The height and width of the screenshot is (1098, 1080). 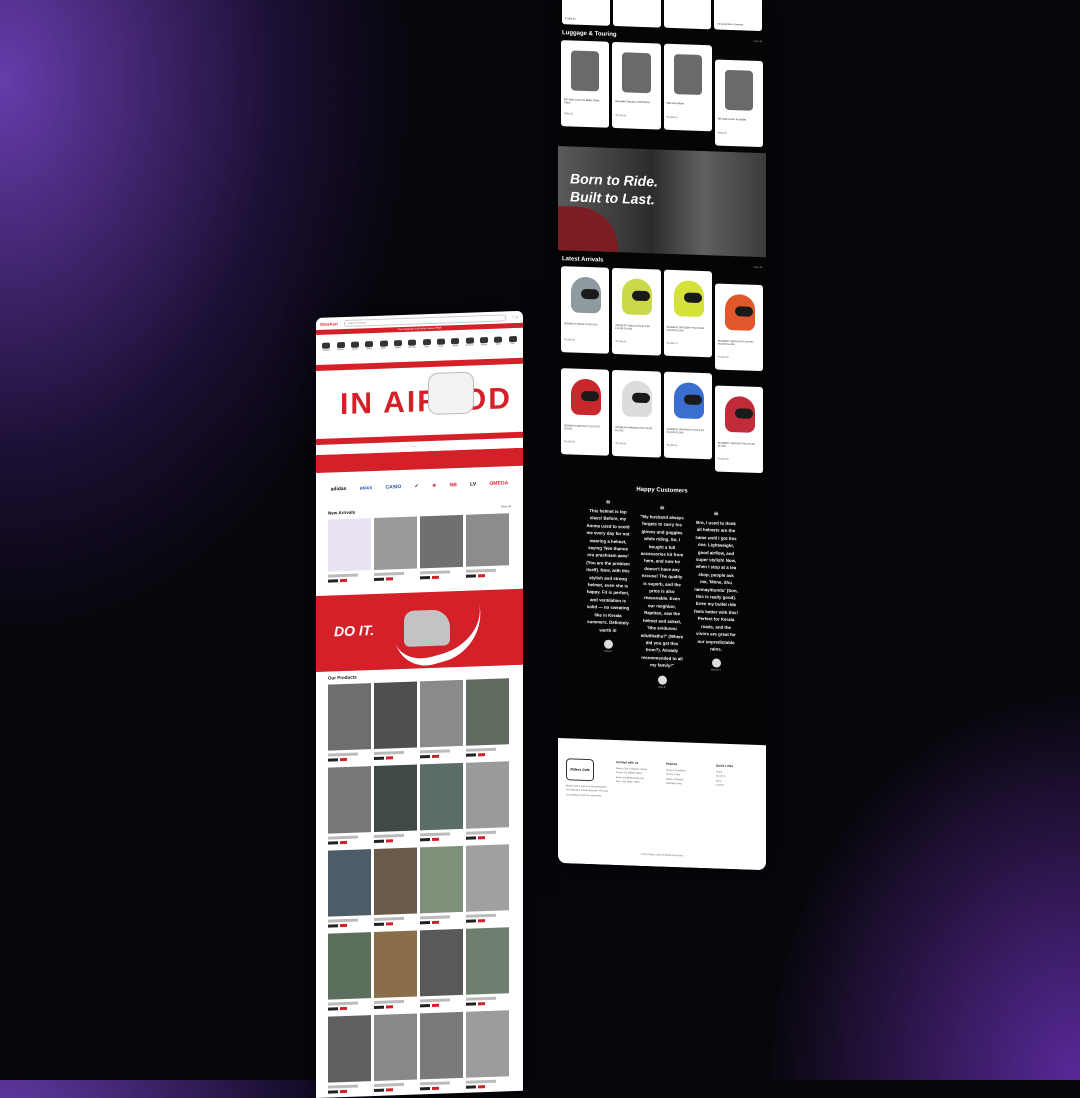 I want to click on testimonial-author: Anju R, so click(x=662, y=687).